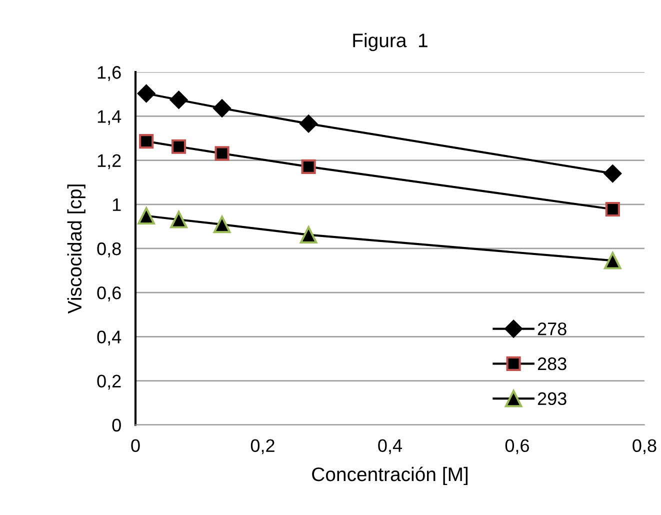 This screenshot has height=515, width=661. I want to click on y-tick-label: 0,8, so click(109, 250).